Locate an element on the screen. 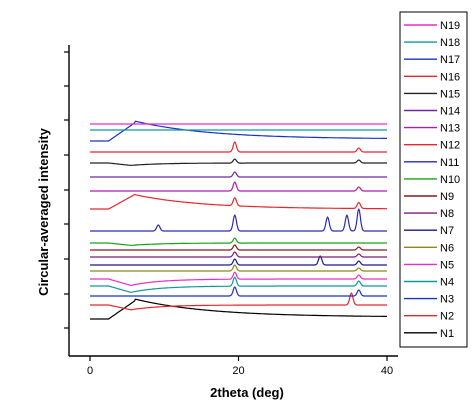 This screenshot has width=474, height=418. series-line-n17 is located at coordinates (238, 131).